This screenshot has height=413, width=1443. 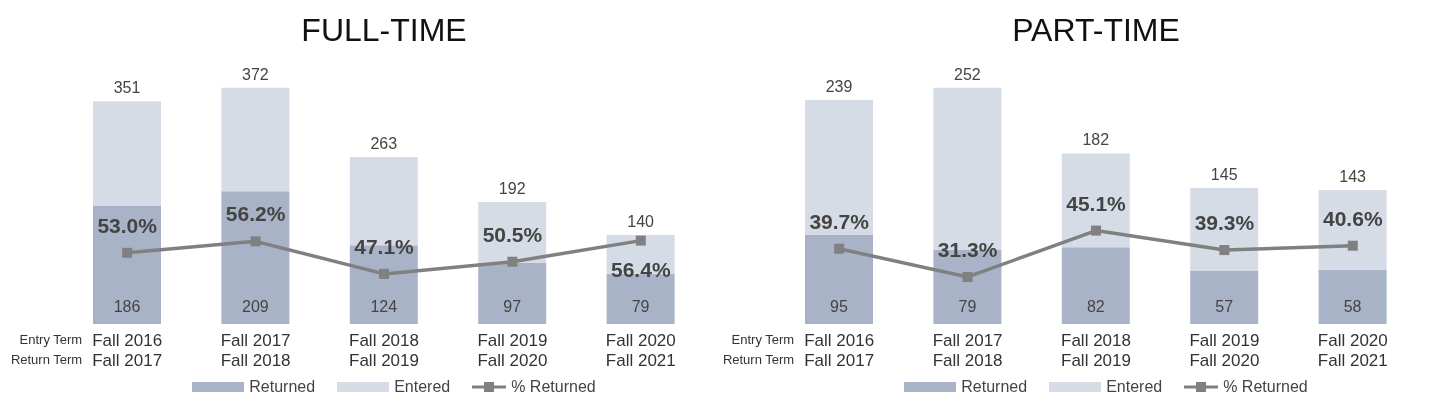 What do you see at coordinates (127, 306) in the screenshot?
I see `data-label: 186` at bounding box center [127, 306].